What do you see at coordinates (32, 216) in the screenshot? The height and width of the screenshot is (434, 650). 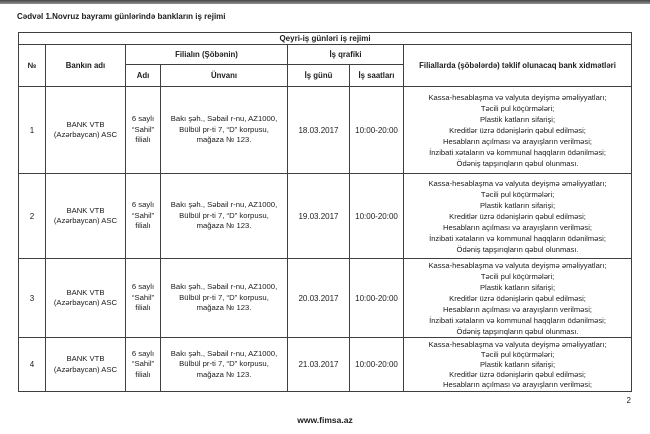 I see `row-number-cell: 2` at bounding box center [32, 216].